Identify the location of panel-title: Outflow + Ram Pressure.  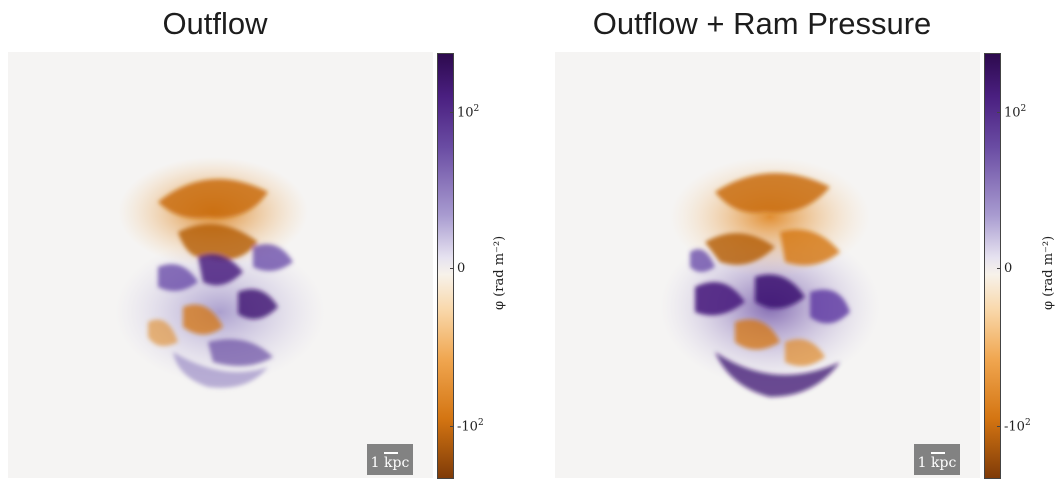
(762, 23).